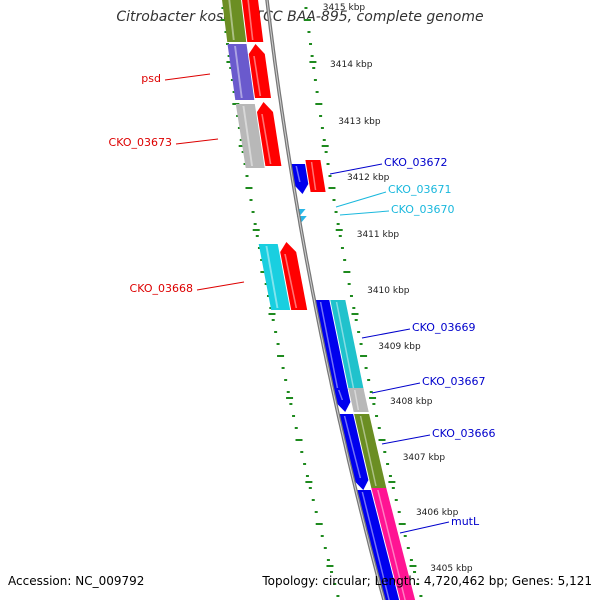 Image resolution: width=600 pixels, height=600 pixels. Describe the element at coordinates (359, 122) in the screenshot. I see `kbp-tick-label: 3413 kbp` at that location.